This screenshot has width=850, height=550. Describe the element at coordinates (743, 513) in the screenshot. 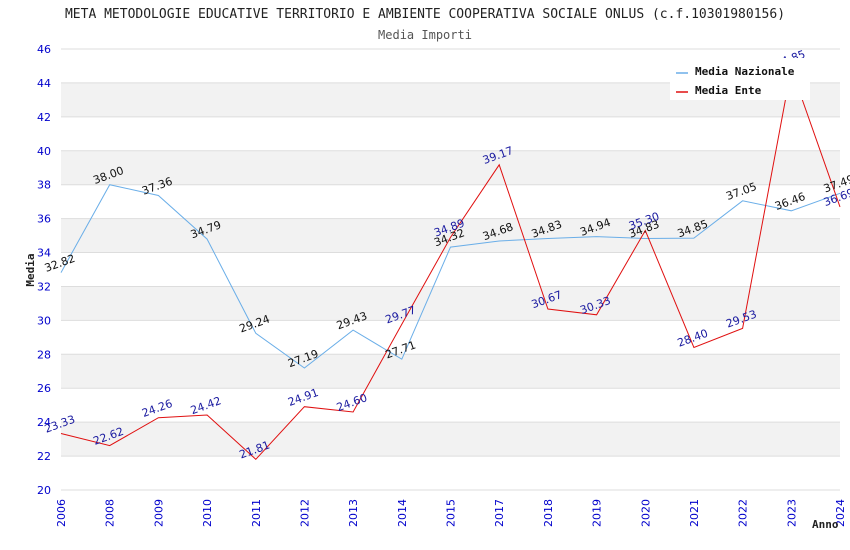

I see `x-tick-label: 2022` at that location.